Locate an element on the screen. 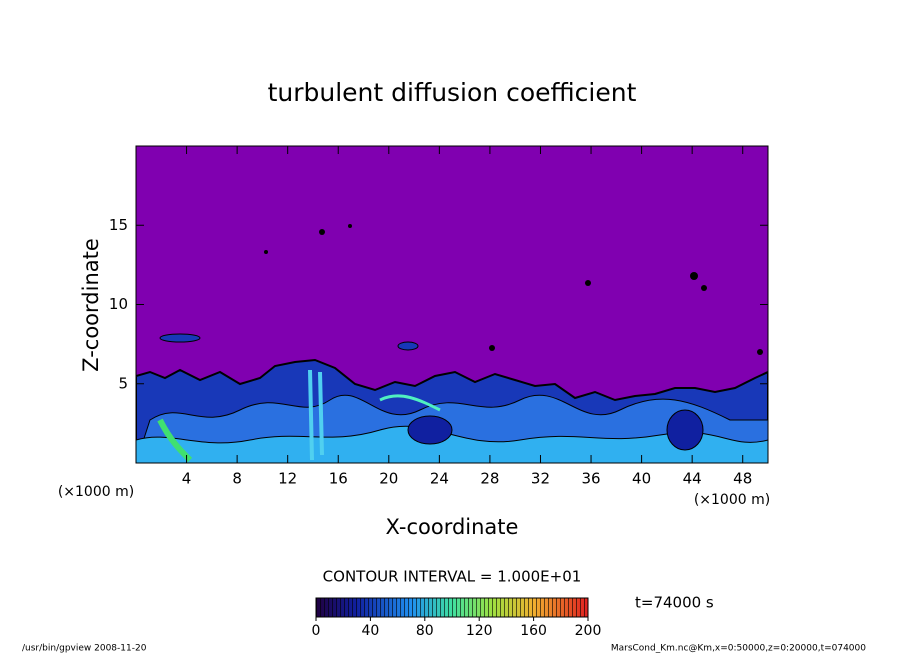 This screenshot has width=904, height=654. colorbar-lines is located at coordinates (452, 607).